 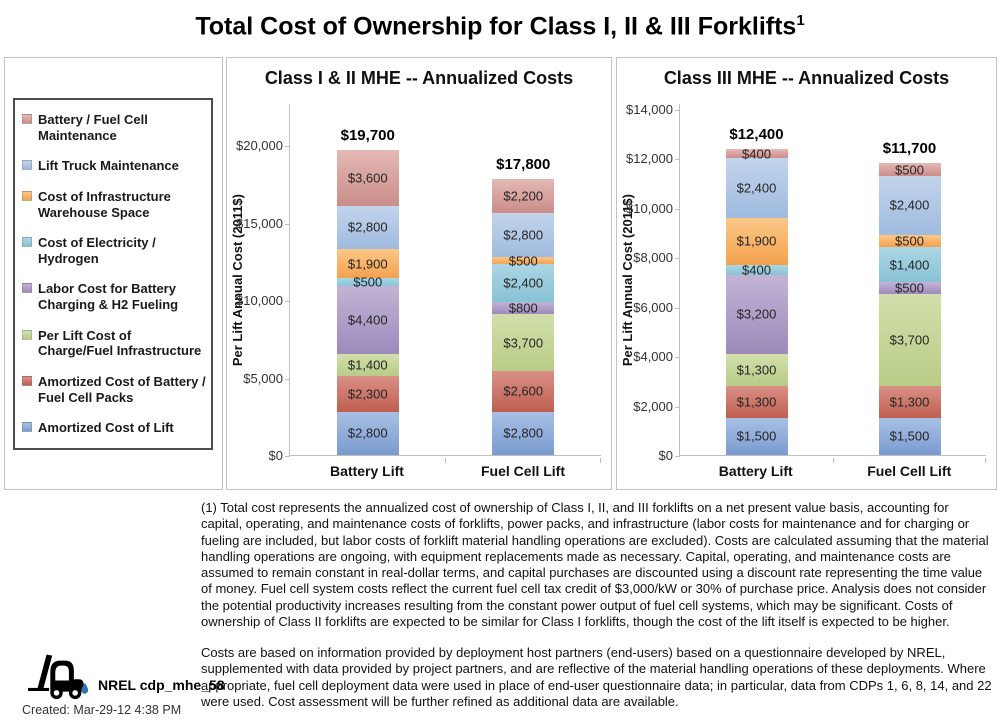 What do you see at coordinates (367, 135) in the screenshot?
I see `bar-total-label: $19,700` at bounding box center [367, 135].